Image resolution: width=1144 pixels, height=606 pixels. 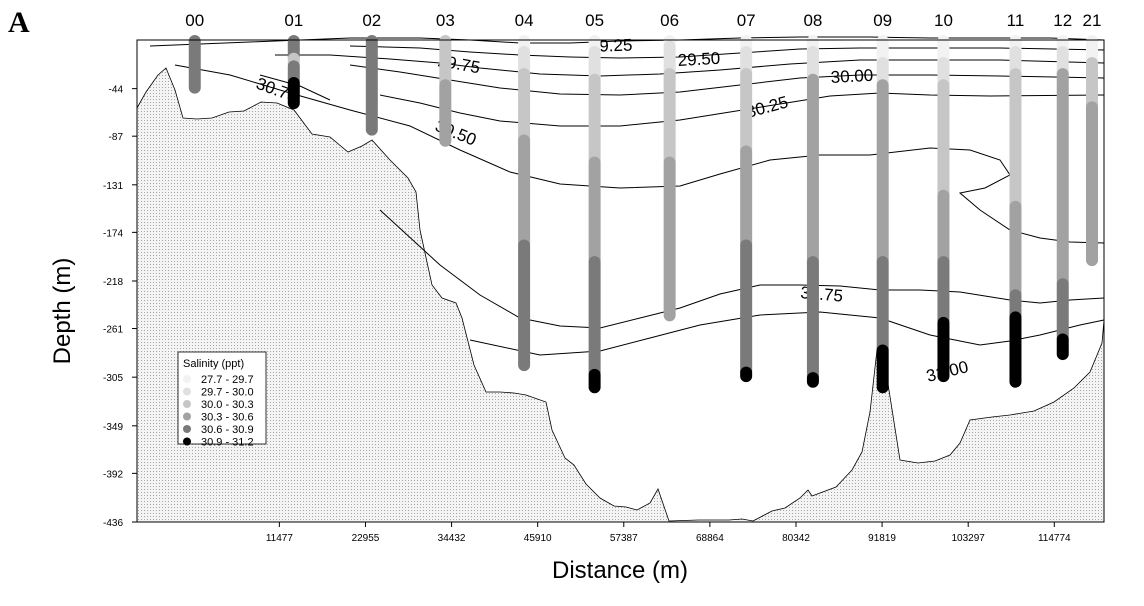 I want to click on y-tick-label-5: -218, so click(x=113, y=282).